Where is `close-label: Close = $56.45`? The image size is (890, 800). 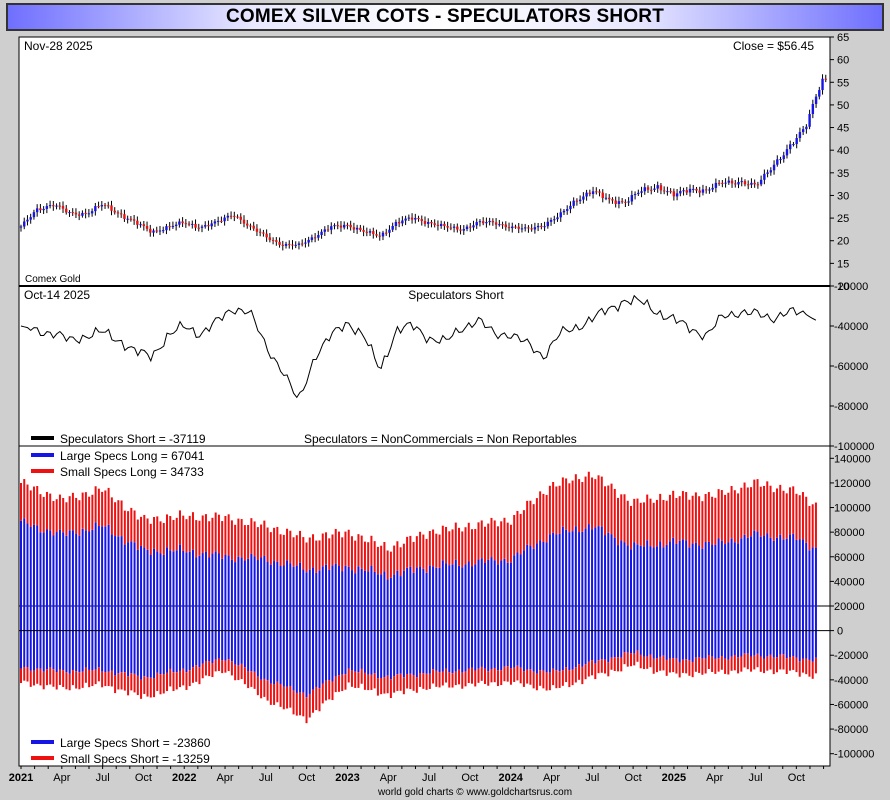
close-label: Close = $56.45 is located at coordinates (773, 46).